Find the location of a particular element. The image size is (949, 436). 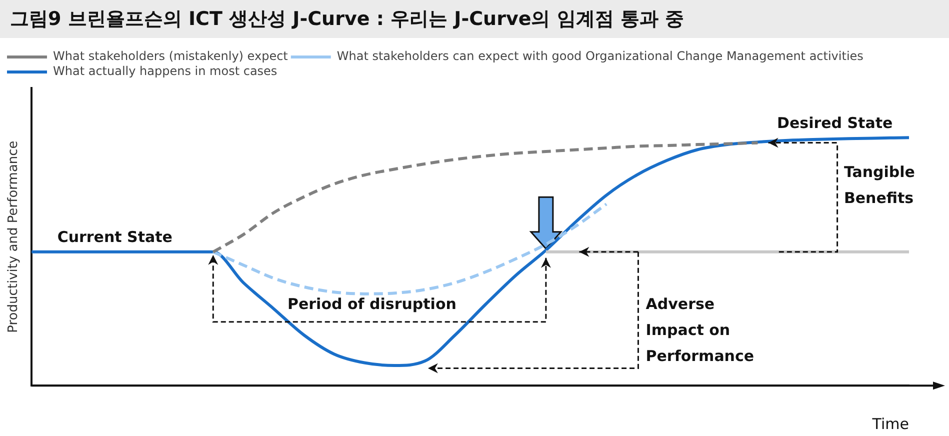

annotation: Adverse Impact on Performance is located at coordinates (701, 330).